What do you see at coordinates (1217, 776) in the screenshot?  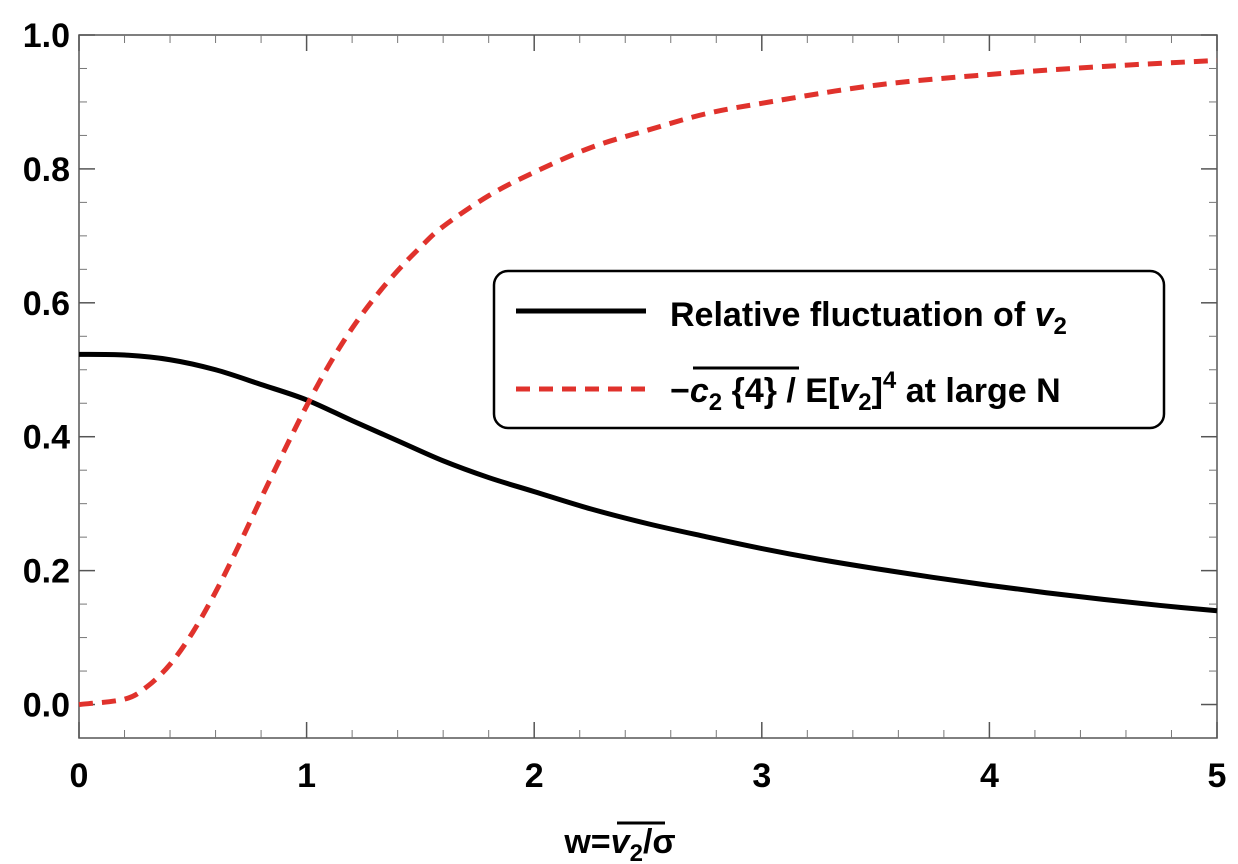 I see `x-tick-label: 5` at bounding box center [1217, 776].